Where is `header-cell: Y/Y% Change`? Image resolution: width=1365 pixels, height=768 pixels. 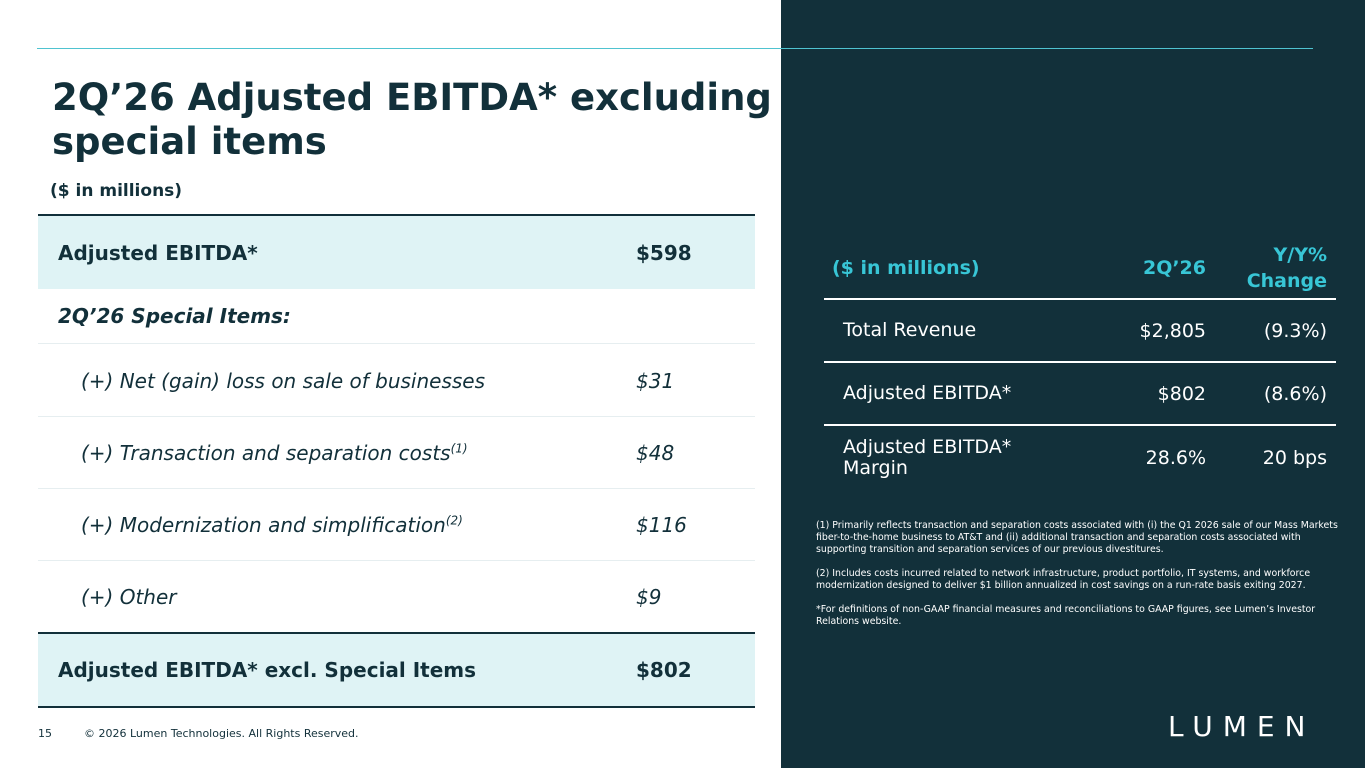
header-cell: Y/Y% Change is located at coordinates (1286, 268).